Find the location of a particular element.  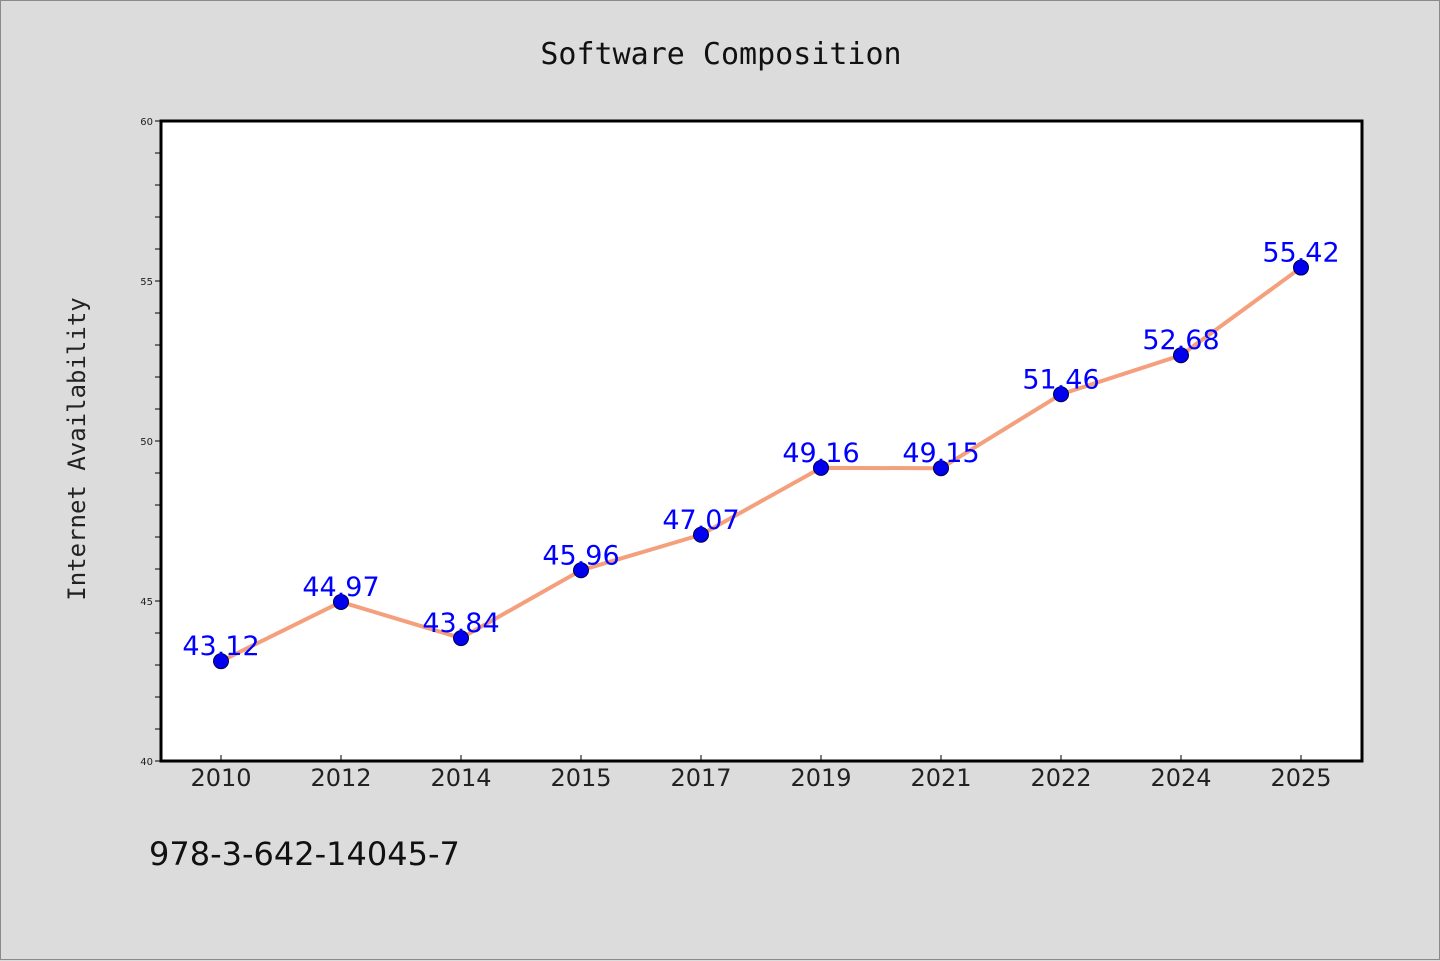

x-tick-label: 2014 is located at coordinates (460, 778).